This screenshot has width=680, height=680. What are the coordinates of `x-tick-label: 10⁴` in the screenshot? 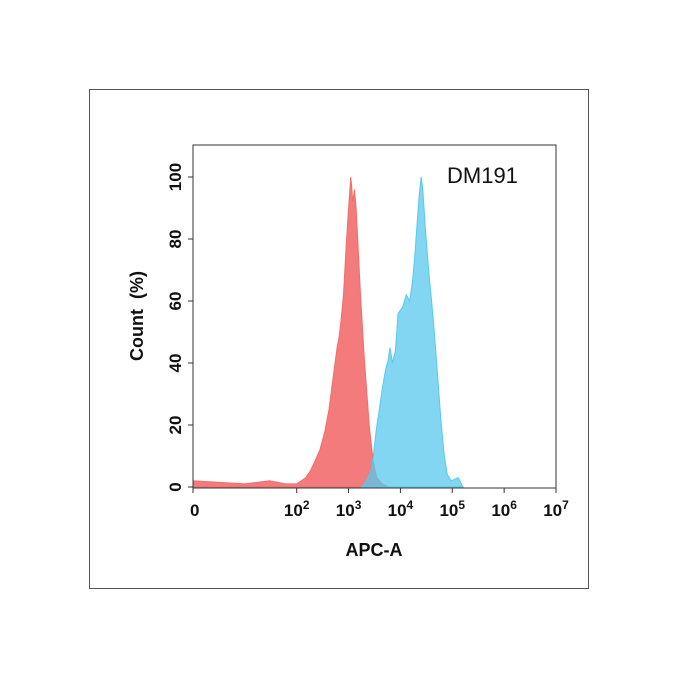 It's located at (401, 509).